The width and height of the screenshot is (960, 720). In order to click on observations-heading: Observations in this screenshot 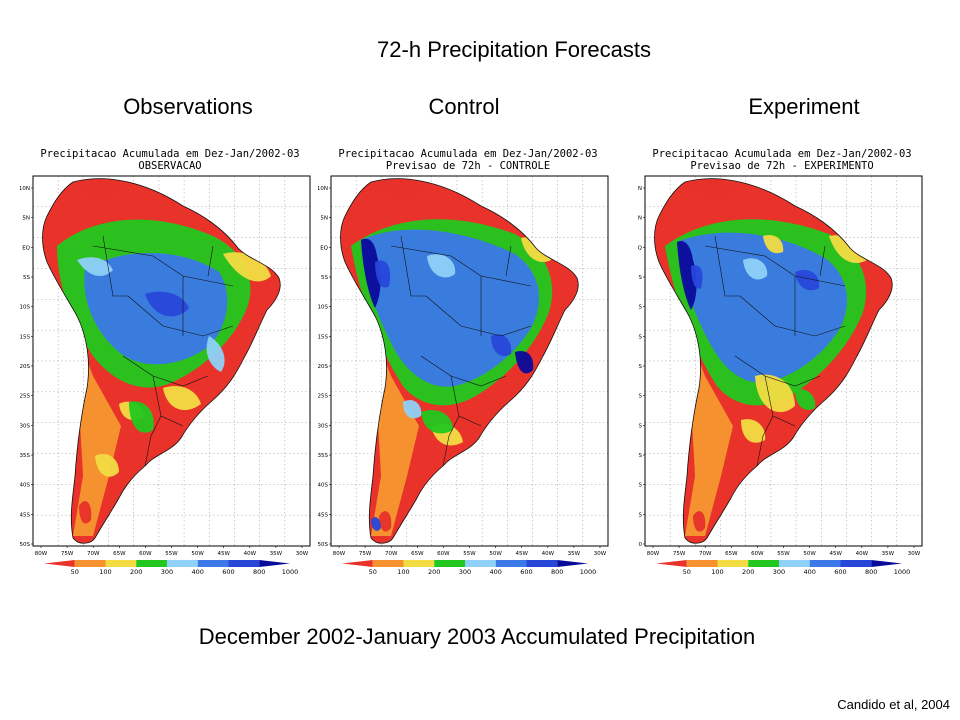, I will do `click(188, 106)`.